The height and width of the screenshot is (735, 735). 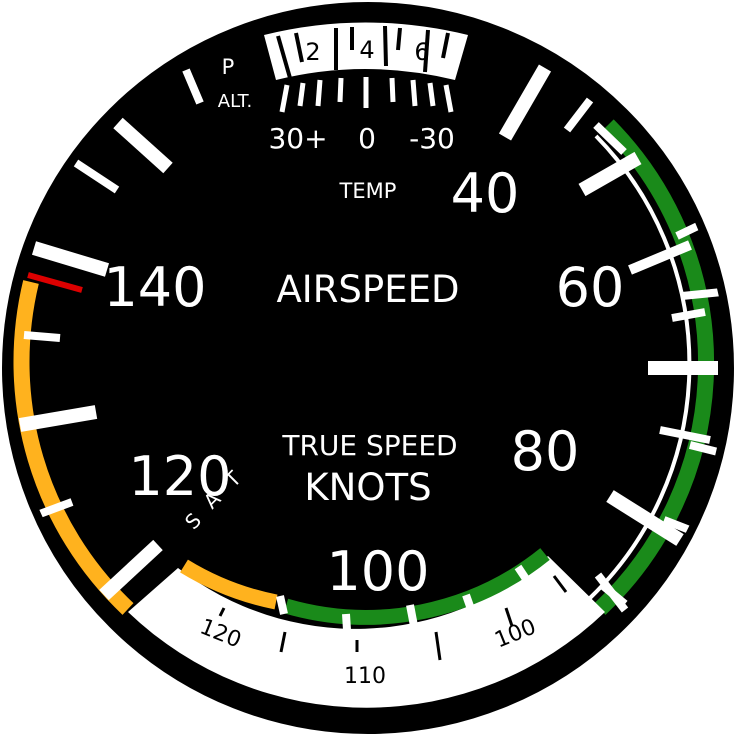 What do you see at coordinates (179, 476) in the screenshot?
I see `speed-label-120: 120` at bounding box center [179, 476].